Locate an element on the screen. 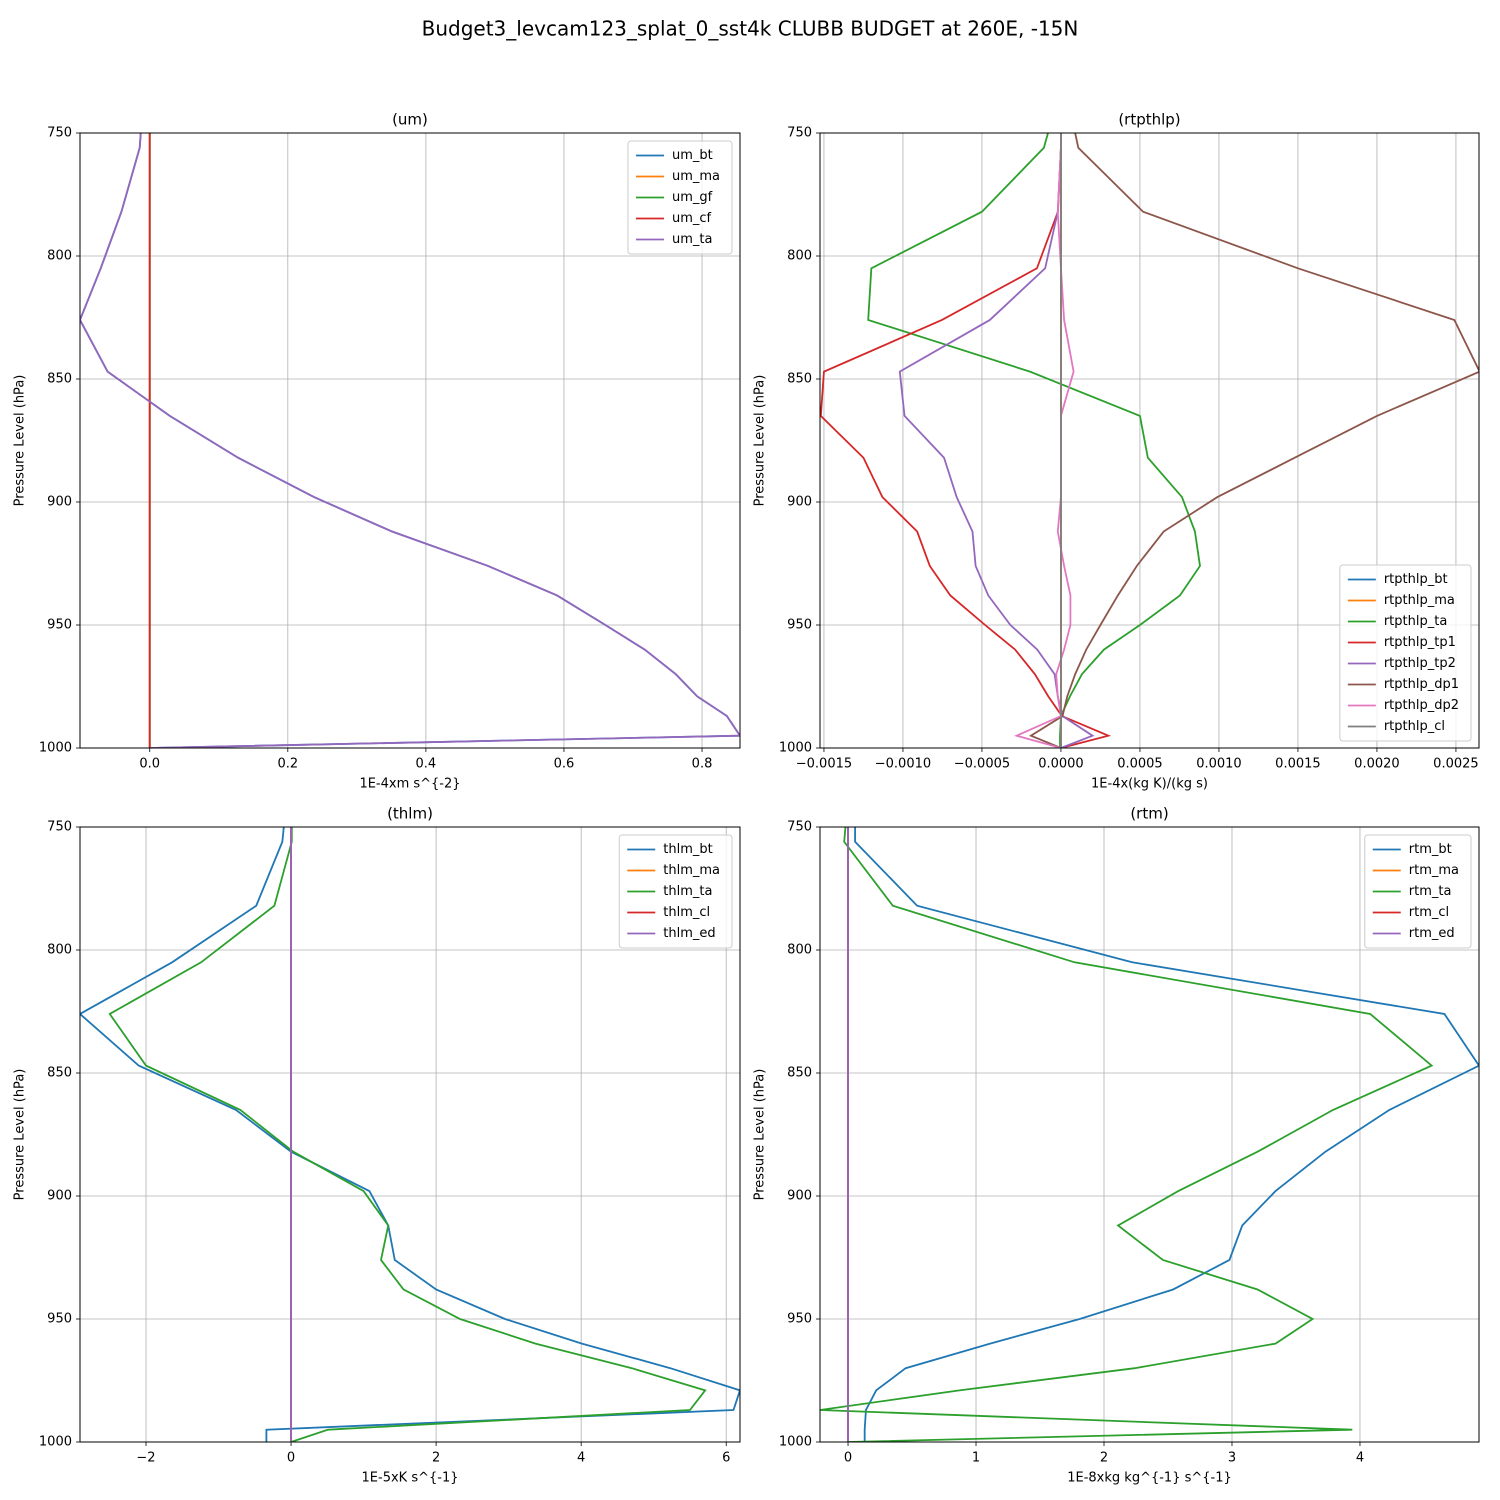  legend: rtm_bt rtm_ma rtm_ta rtm_cl rtm_ed is located at coordinates (1418, 891).